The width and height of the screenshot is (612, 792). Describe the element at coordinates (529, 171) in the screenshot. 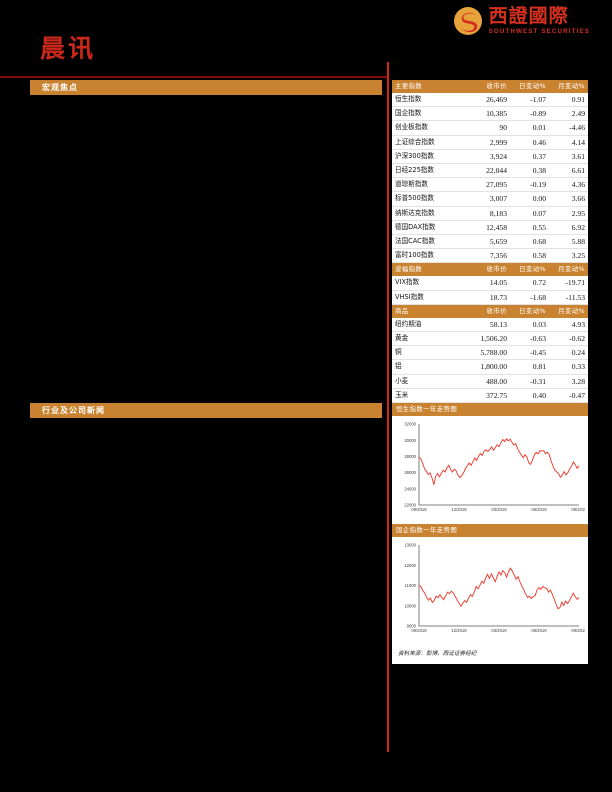

I see `cell-day-change: 0.38` at that location.